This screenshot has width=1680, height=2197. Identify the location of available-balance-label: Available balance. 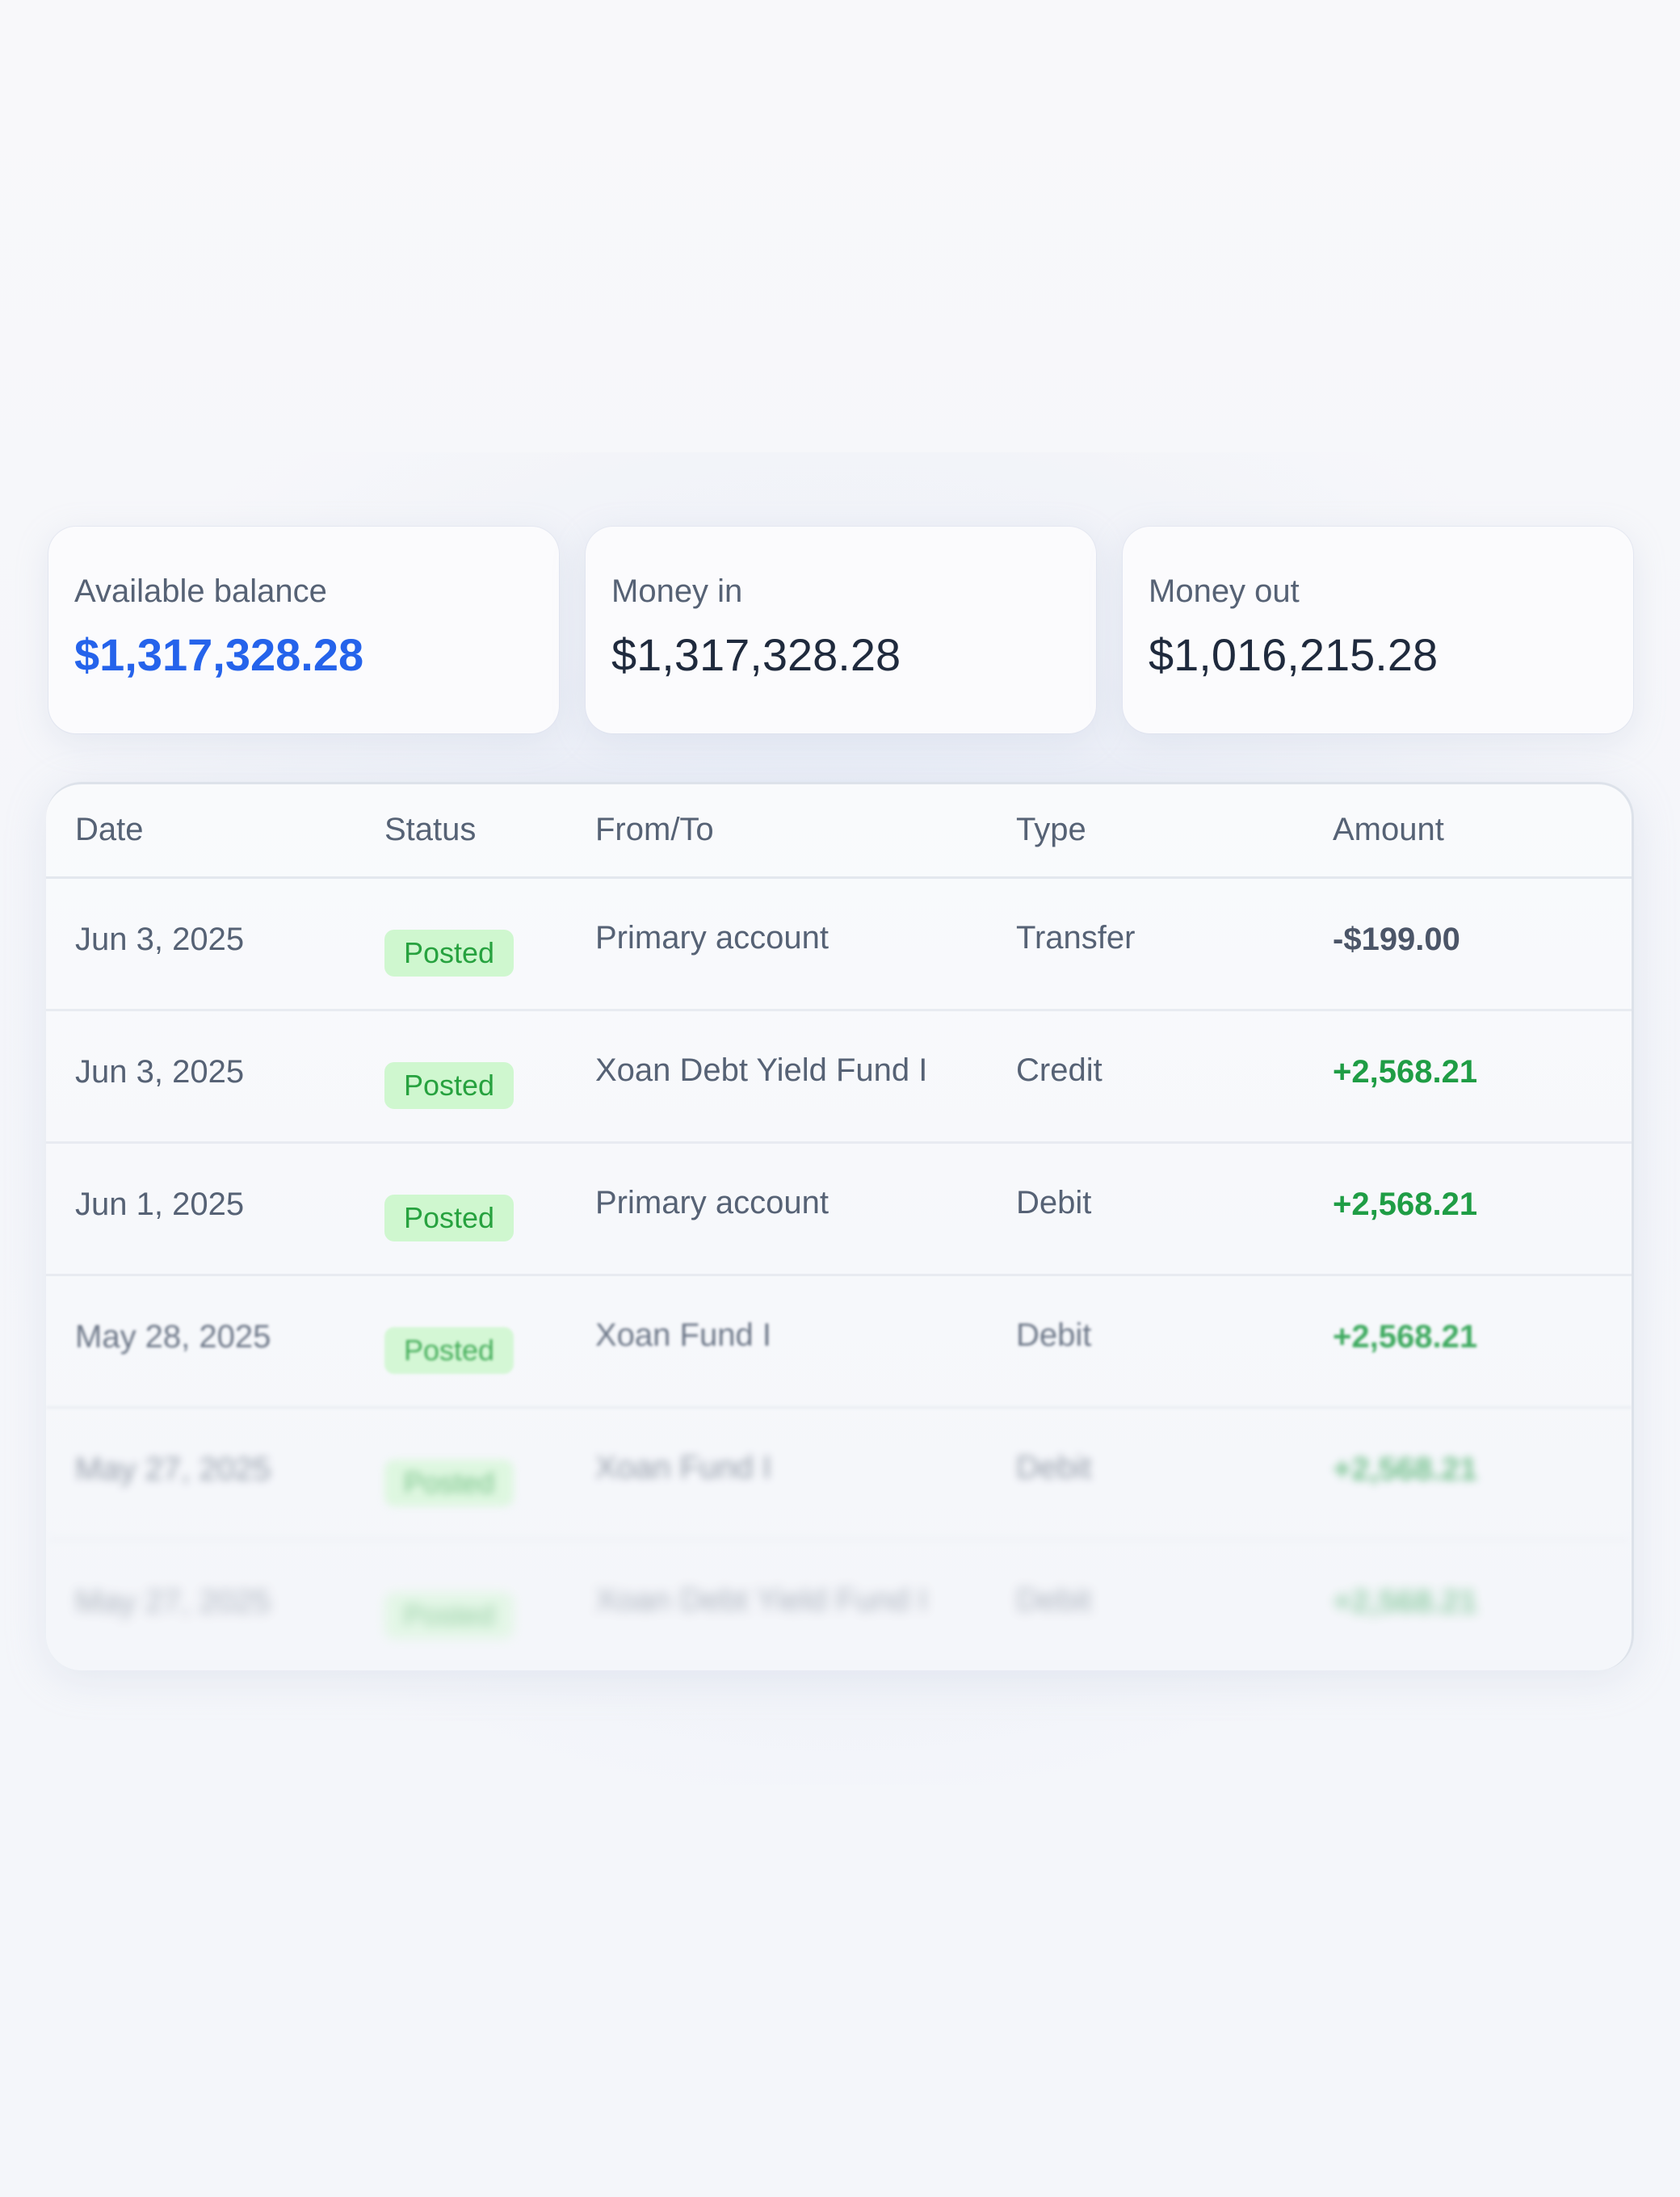
(200, 591).